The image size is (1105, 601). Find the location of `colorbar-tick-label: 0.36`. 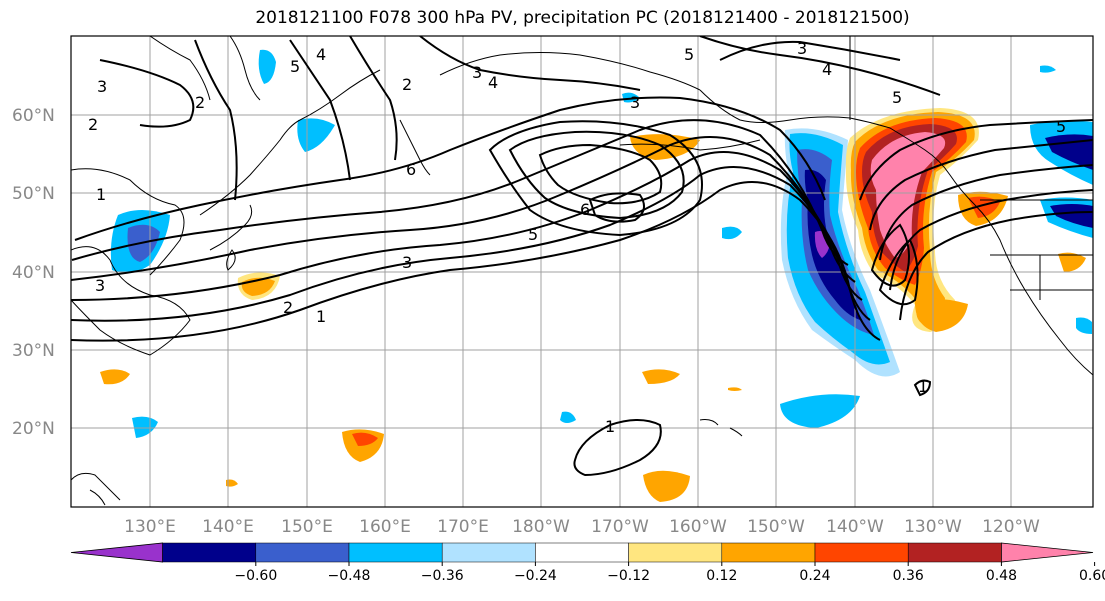

colorbar-tick-label: 0.36 is located at coordinates (908, 576).